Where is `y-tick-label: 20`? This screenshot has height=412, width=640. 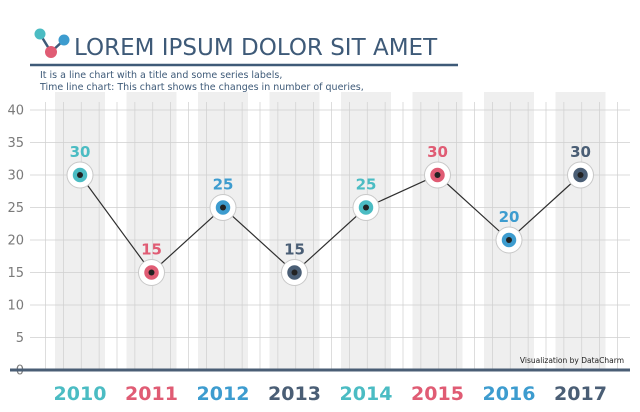
y-tick-label: 20 is located at coordinates (15, 241).